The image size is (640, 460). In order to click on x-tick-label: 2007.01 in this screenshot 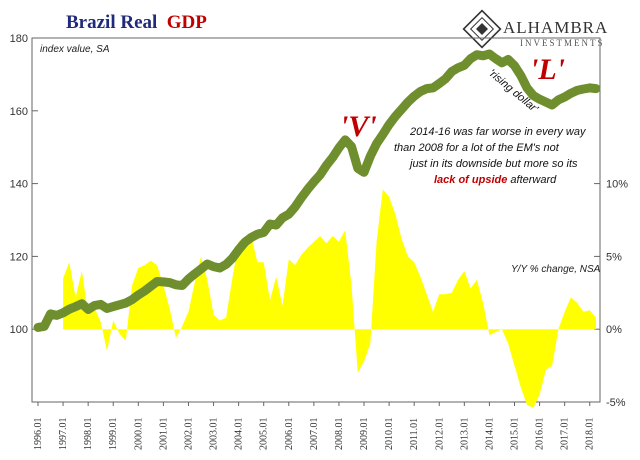, I will do `click(314, 434)`.